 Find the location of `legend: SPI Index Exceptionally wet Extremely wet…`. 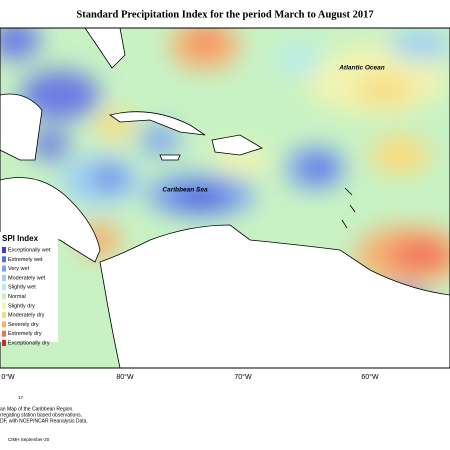

legend: SPI Index Exceptionally wet Extremely wet… is located at coordinates (29, 289).